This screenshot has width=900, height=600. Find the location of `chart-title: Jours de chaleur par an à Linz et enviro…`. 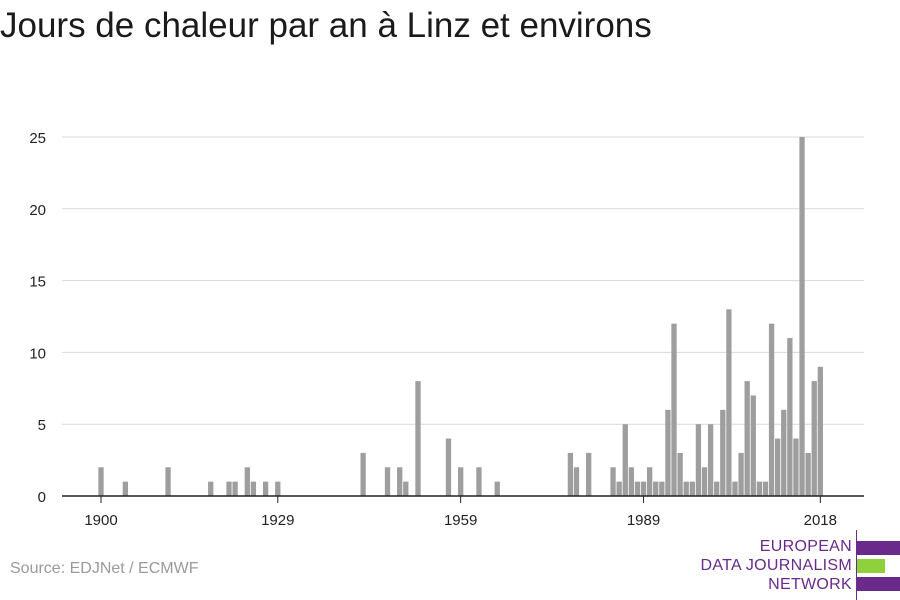

chart-title: Jours de chaleur par an à Linz et enviro… is located at coordinates (326, 25).